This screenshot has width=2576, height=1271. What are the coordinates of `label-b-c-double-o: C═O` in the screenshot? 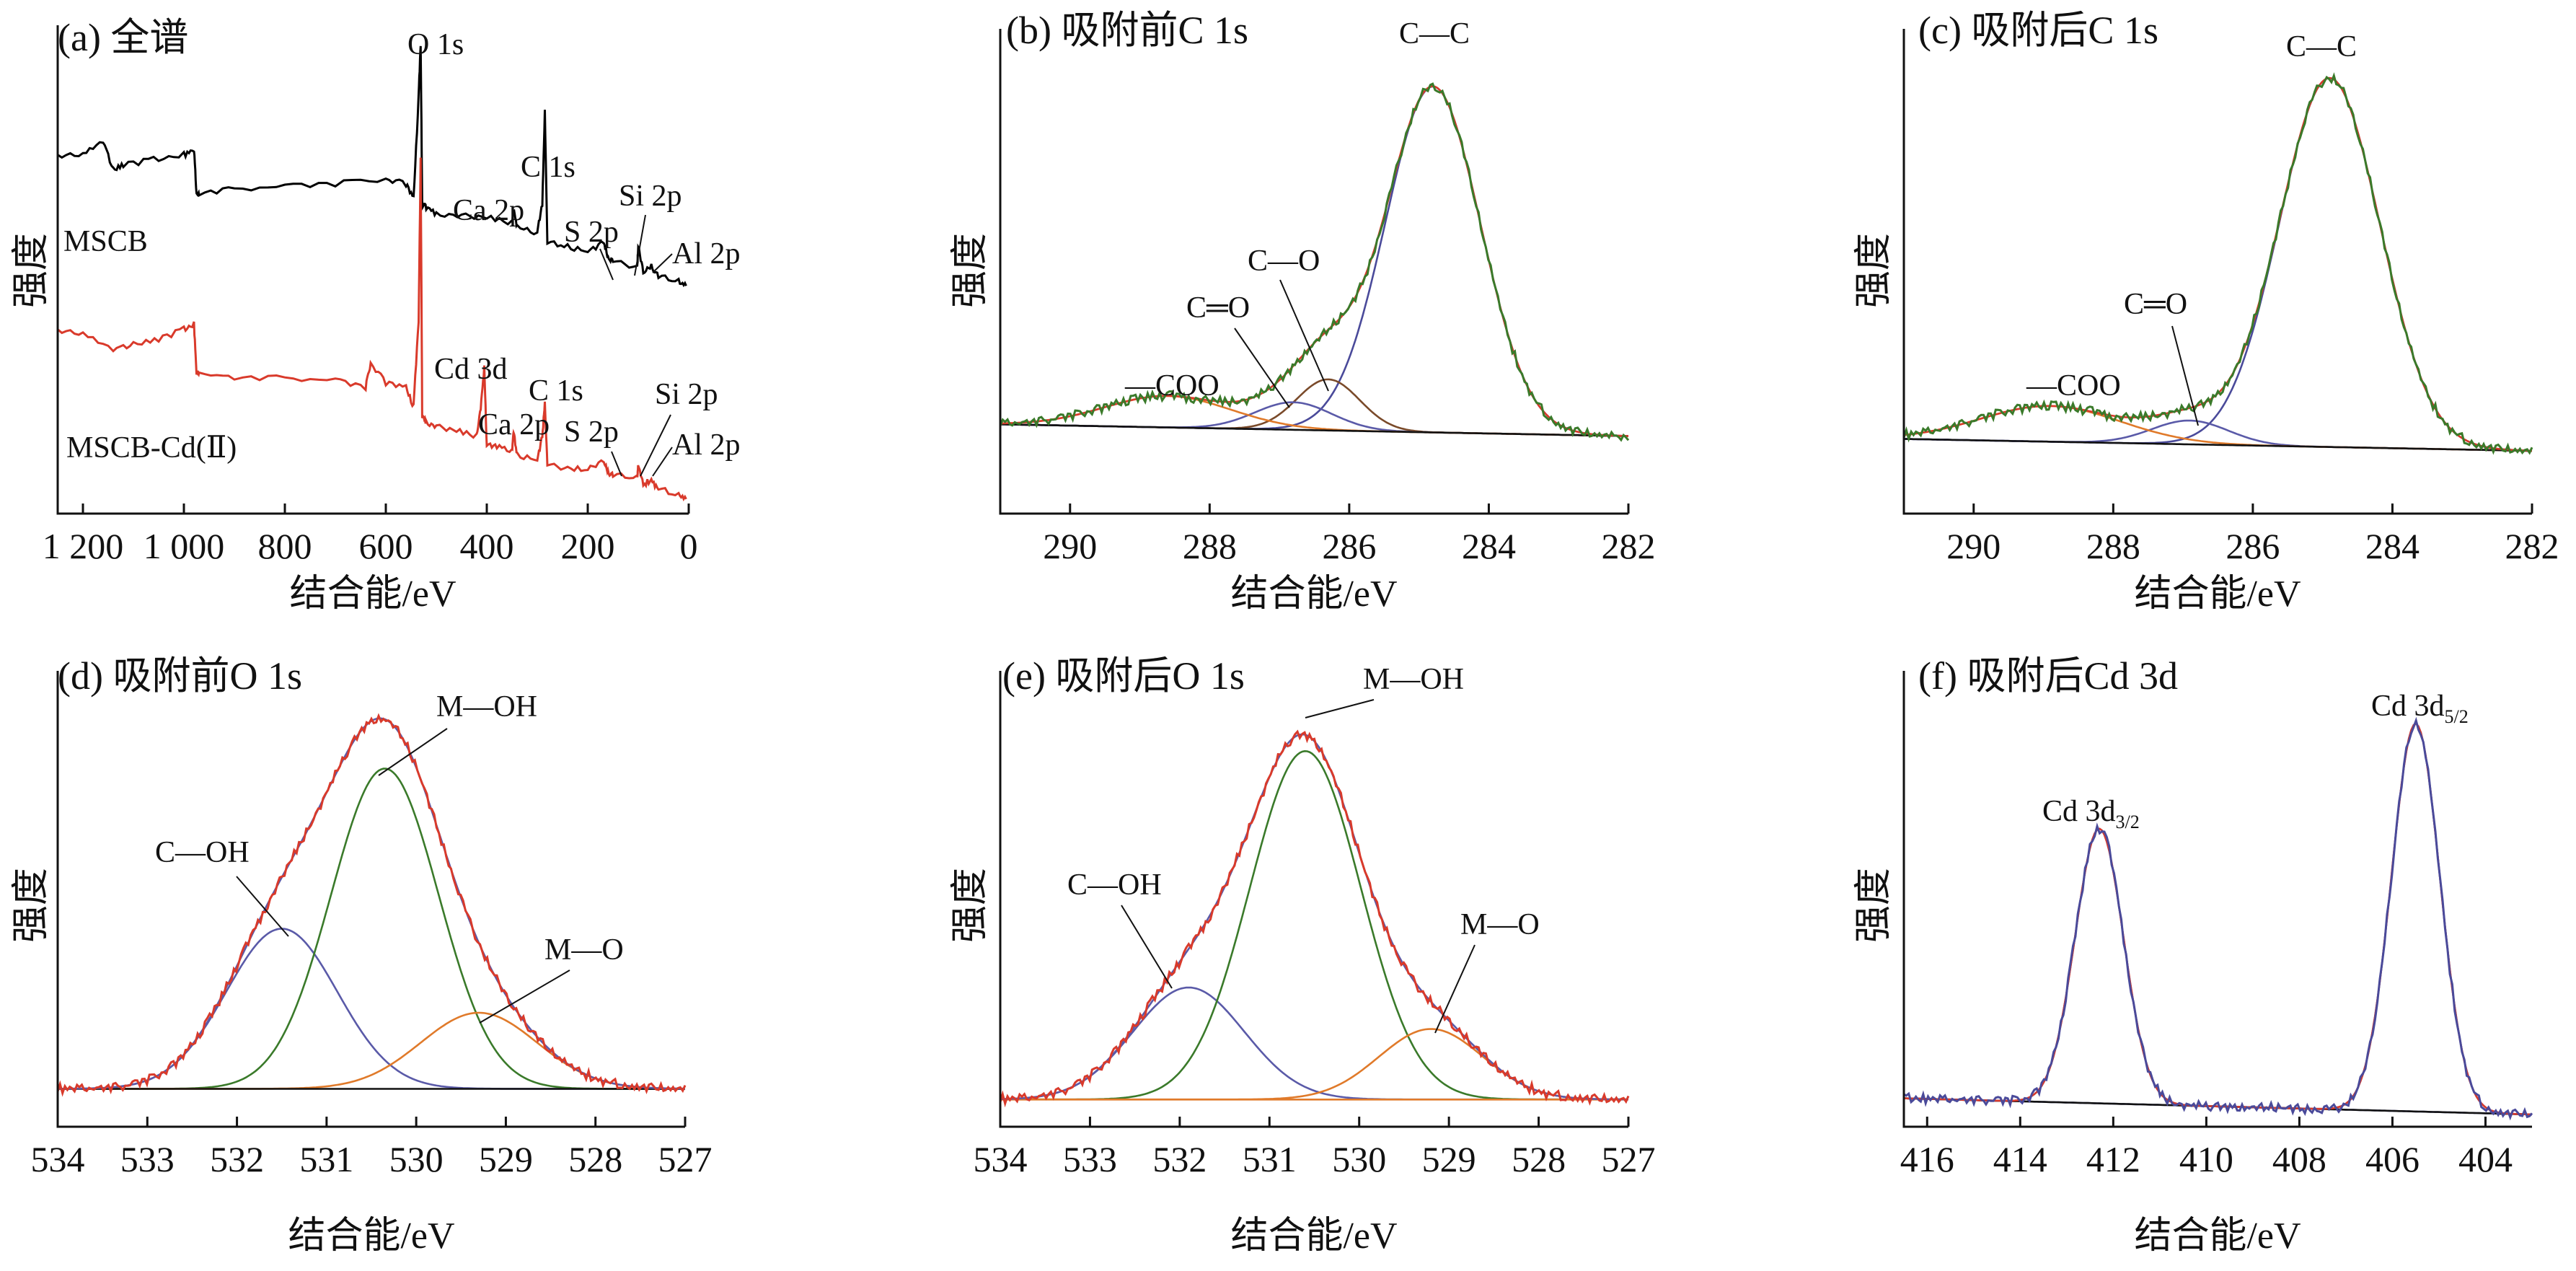 It's located at (1218, 308).